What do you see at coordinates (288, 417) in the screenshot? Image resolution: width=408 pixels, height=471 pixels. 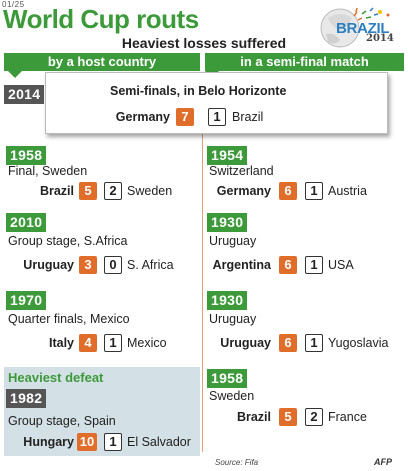 I see `right-match-4-winner-score: 5` at bounding box center [288, 417].